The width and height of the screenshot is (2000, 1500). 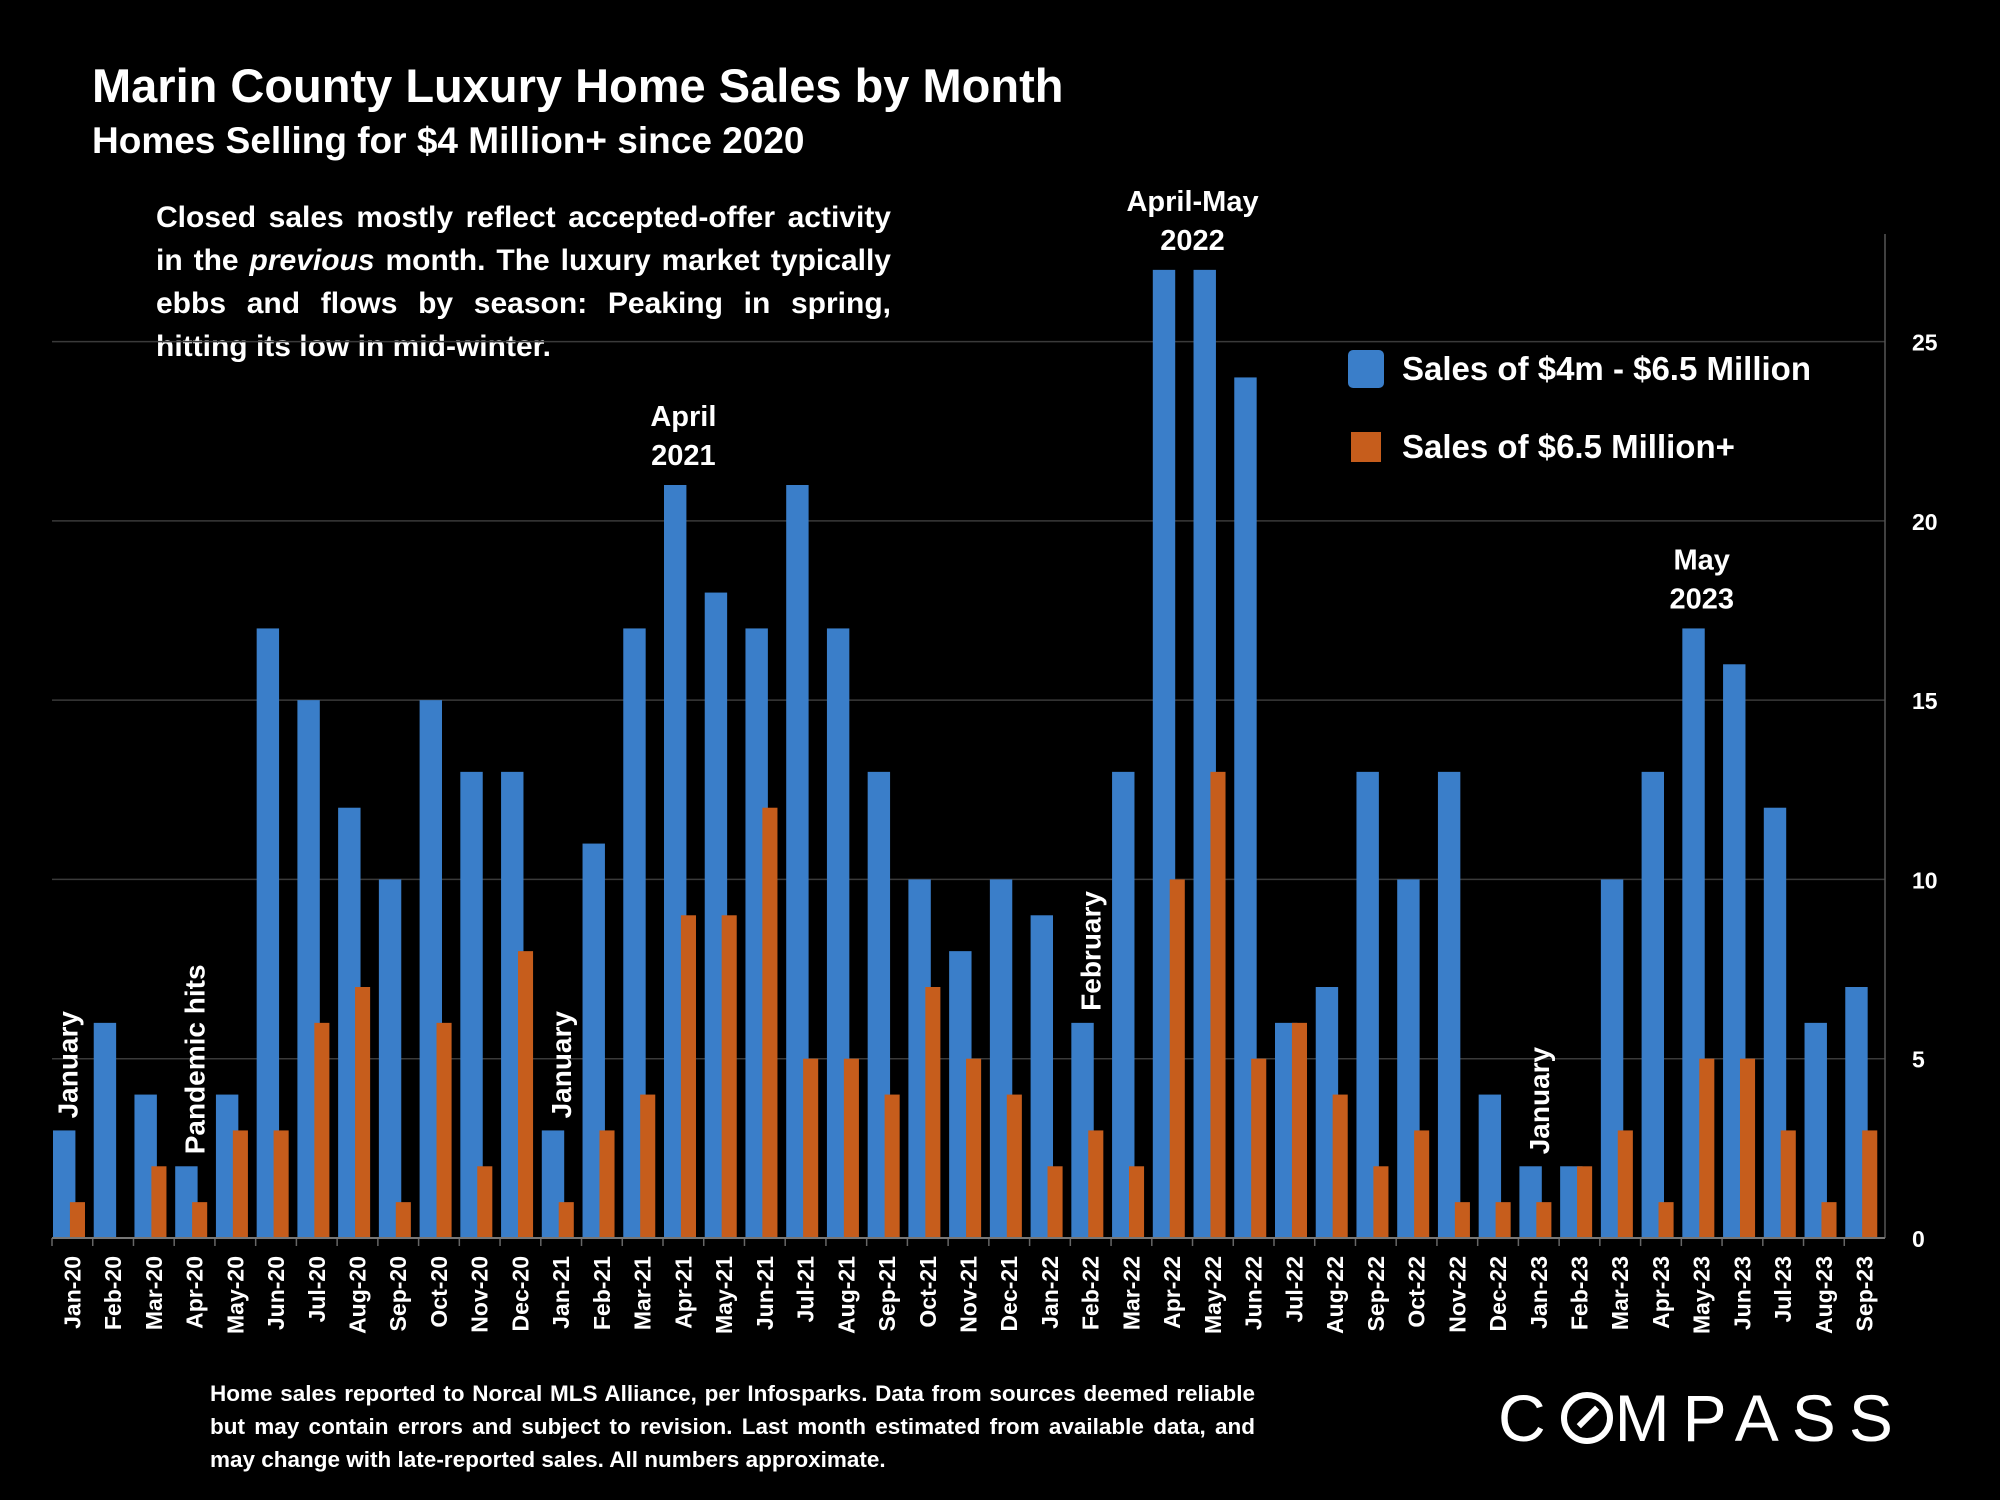 What do you see at coordinates (1091, 951) in the screenshot?
I see `annotation-label: February` at bounding box center [1091, 951].